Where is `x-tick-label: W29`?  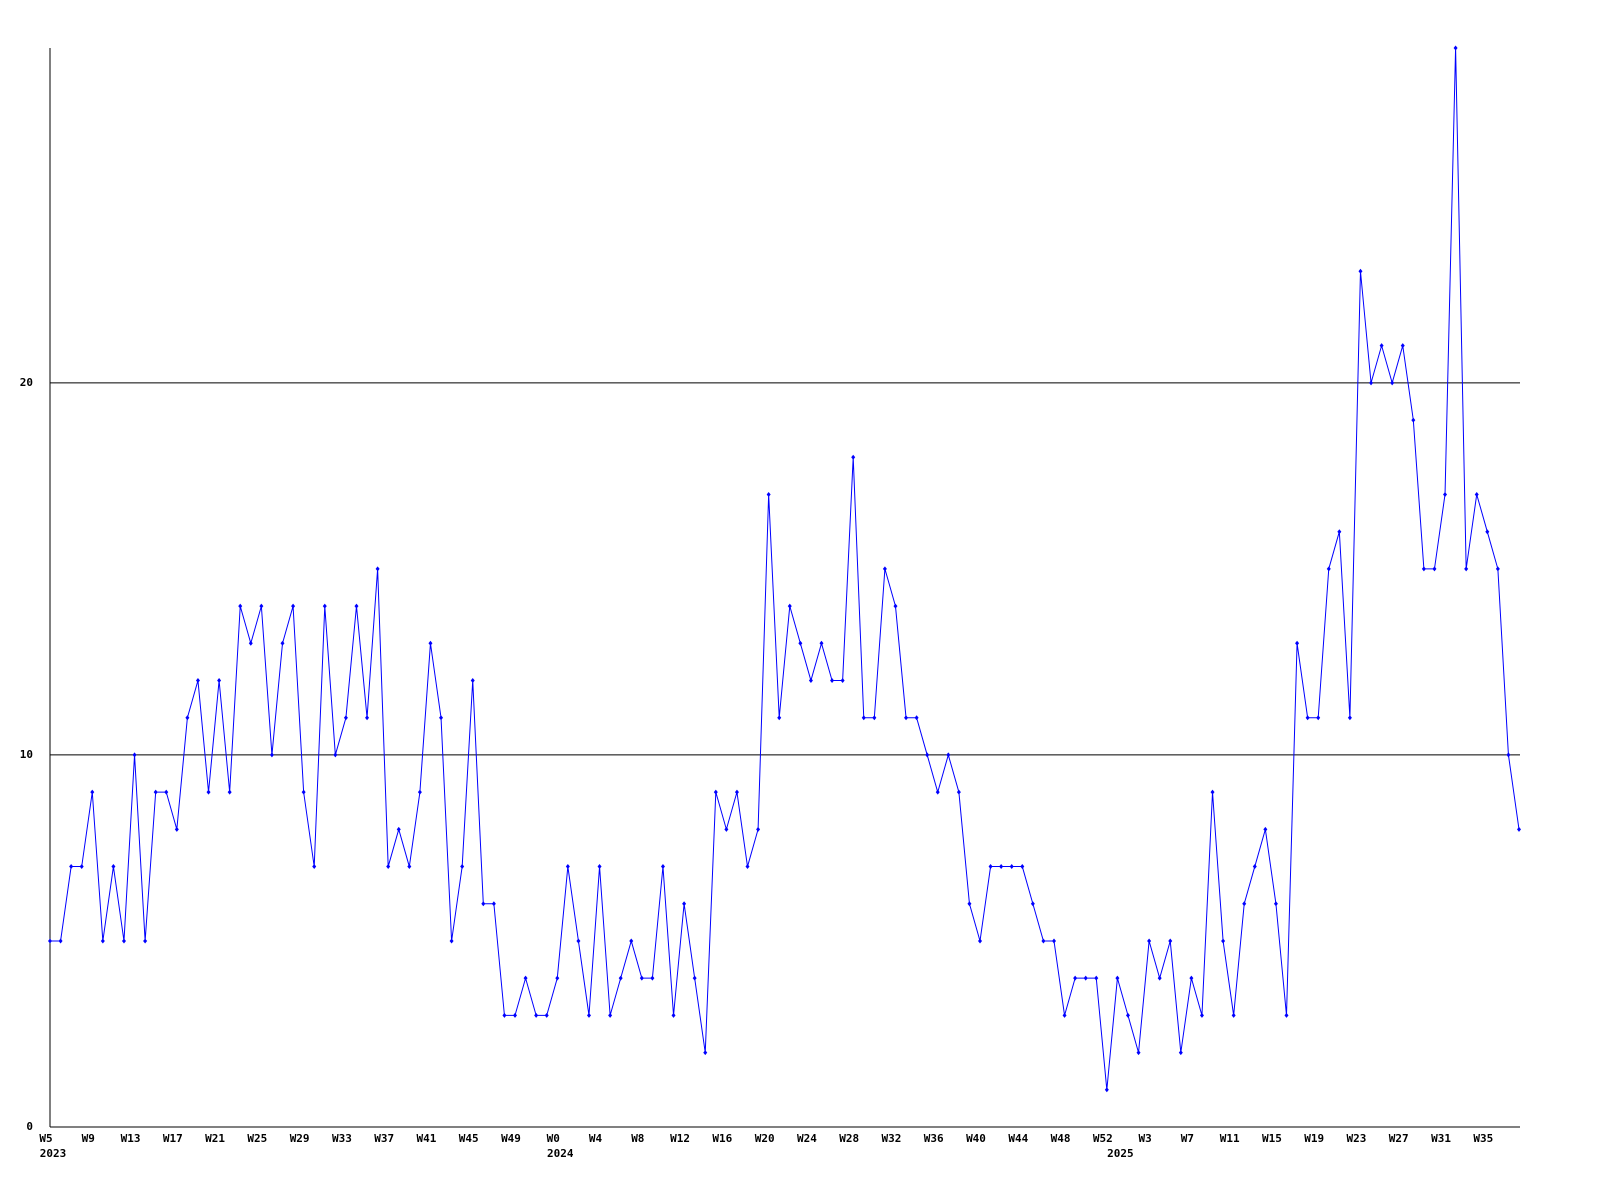
x-tick-label: W29 is located at coordinates (300, 1138).